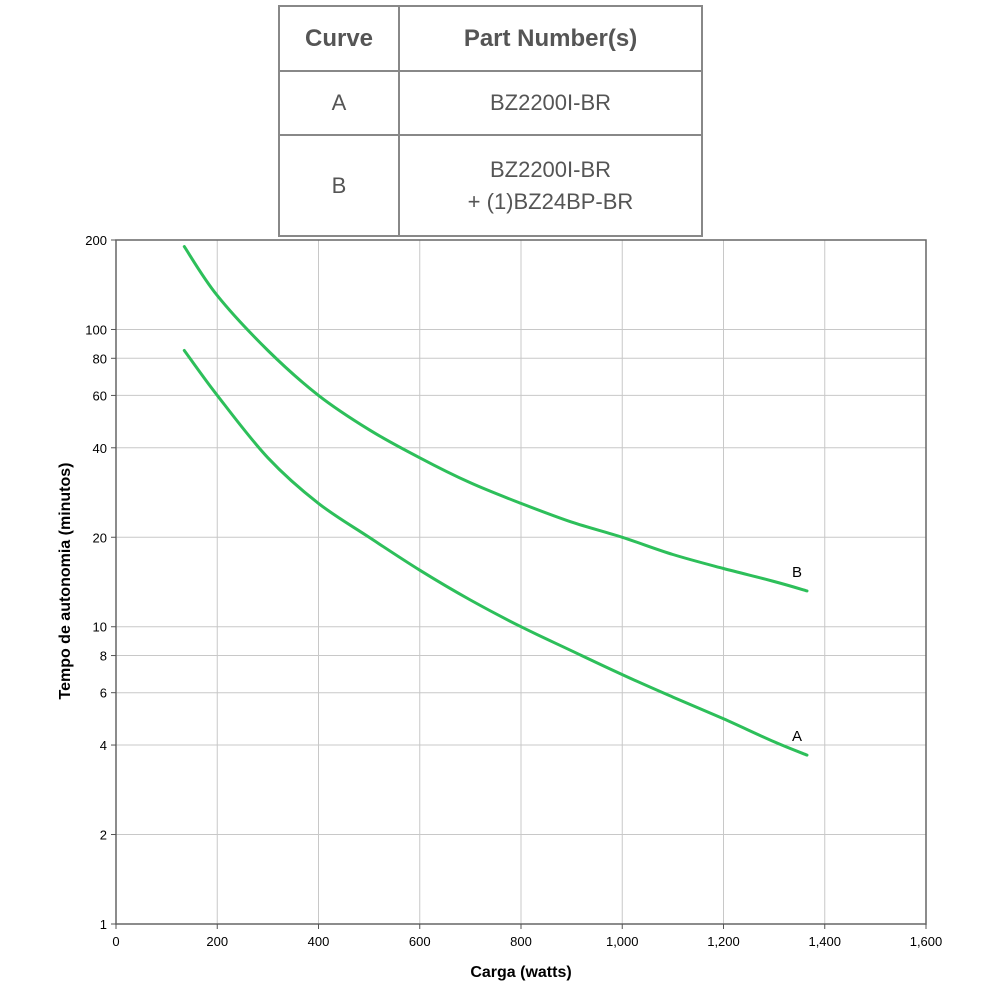 This screenshot has width=1000, height=1000. Describe the element at coordinates (420, 941) in the screenshot. I see `x-tick-label: 600` at that location.